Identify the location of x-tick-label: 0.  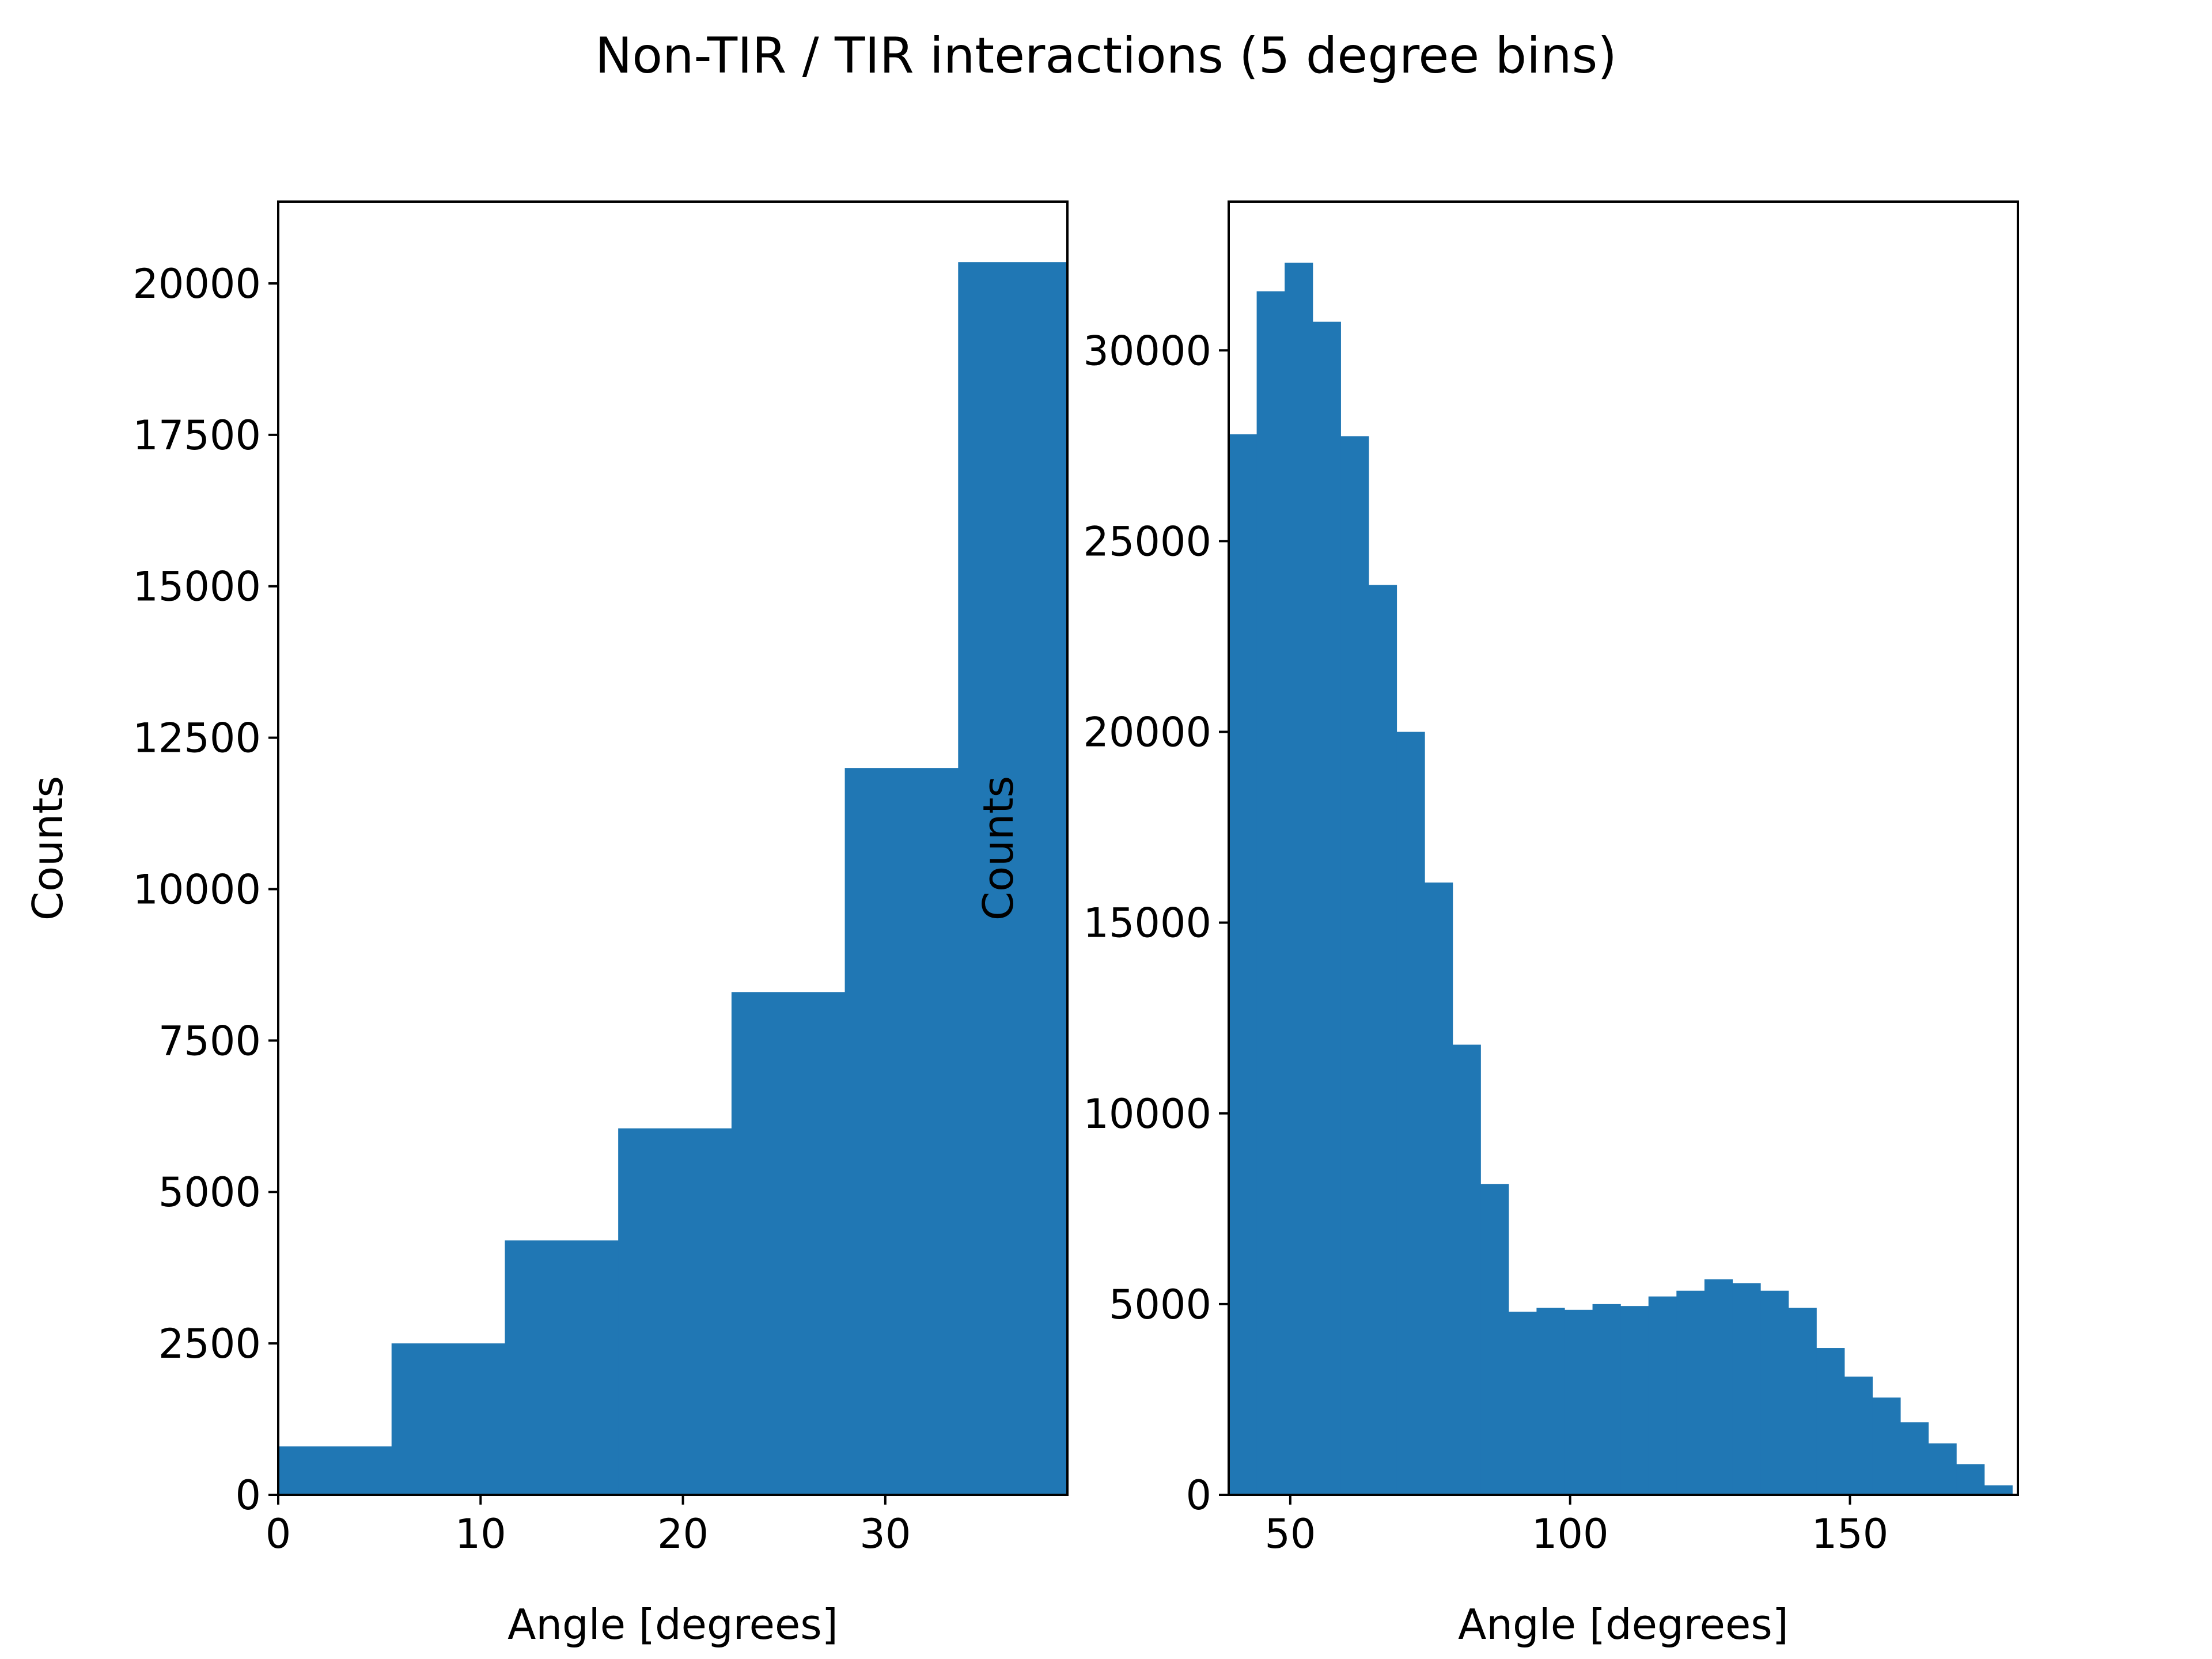
(278, 1534).